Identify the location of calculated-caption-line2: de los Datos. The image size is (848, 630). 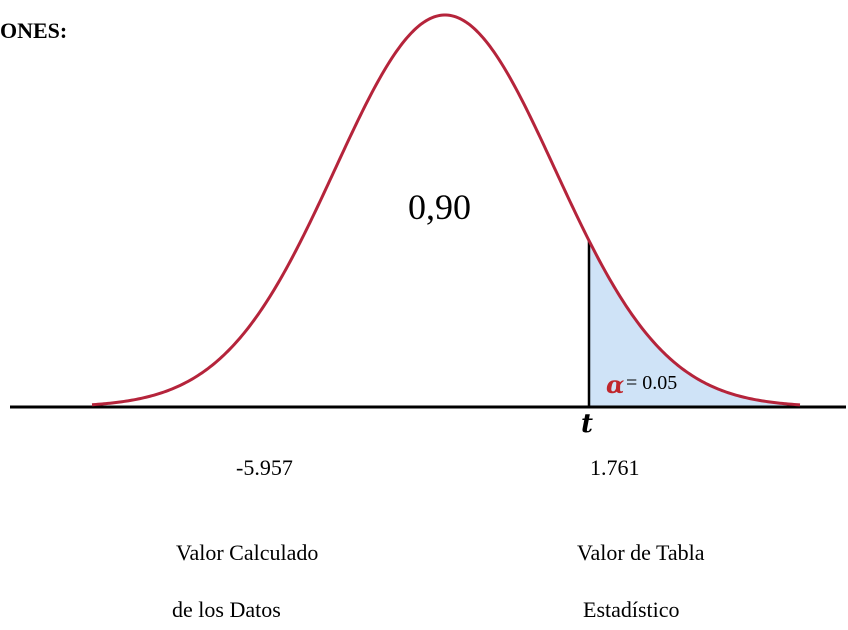
(226, 609).